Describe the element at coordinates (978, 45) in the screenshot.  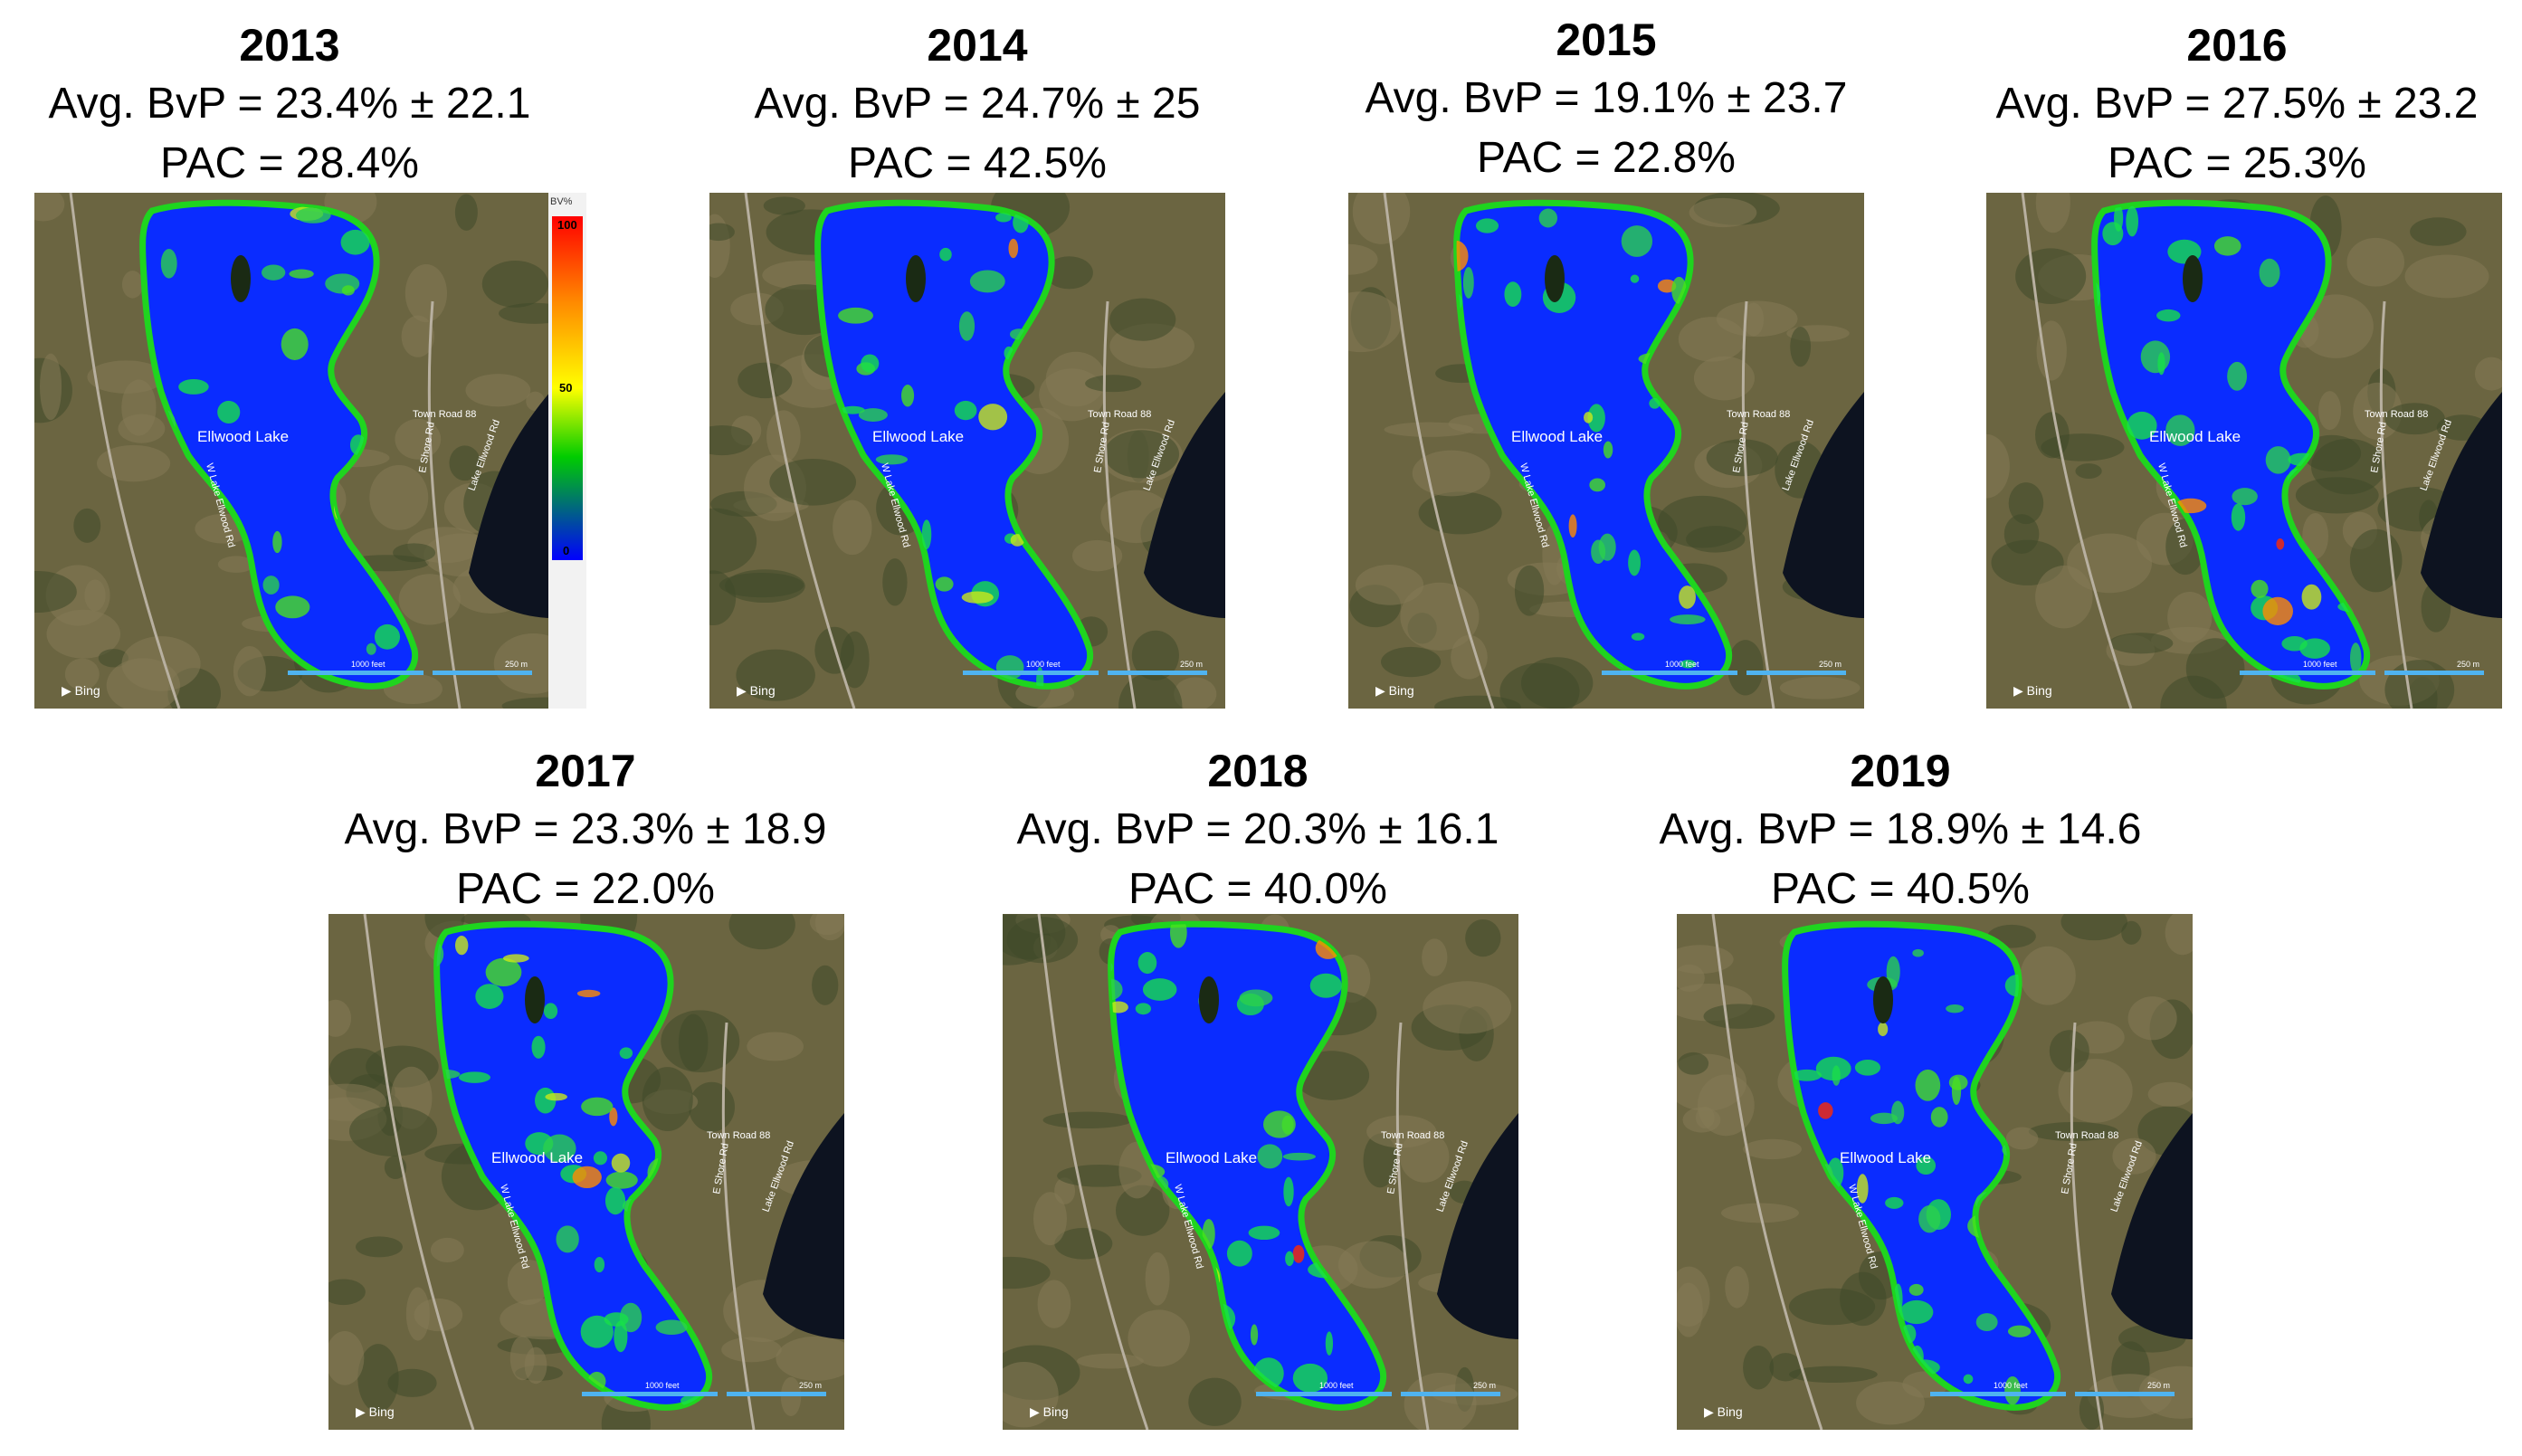
I see `panel-year: 2014` at that location.